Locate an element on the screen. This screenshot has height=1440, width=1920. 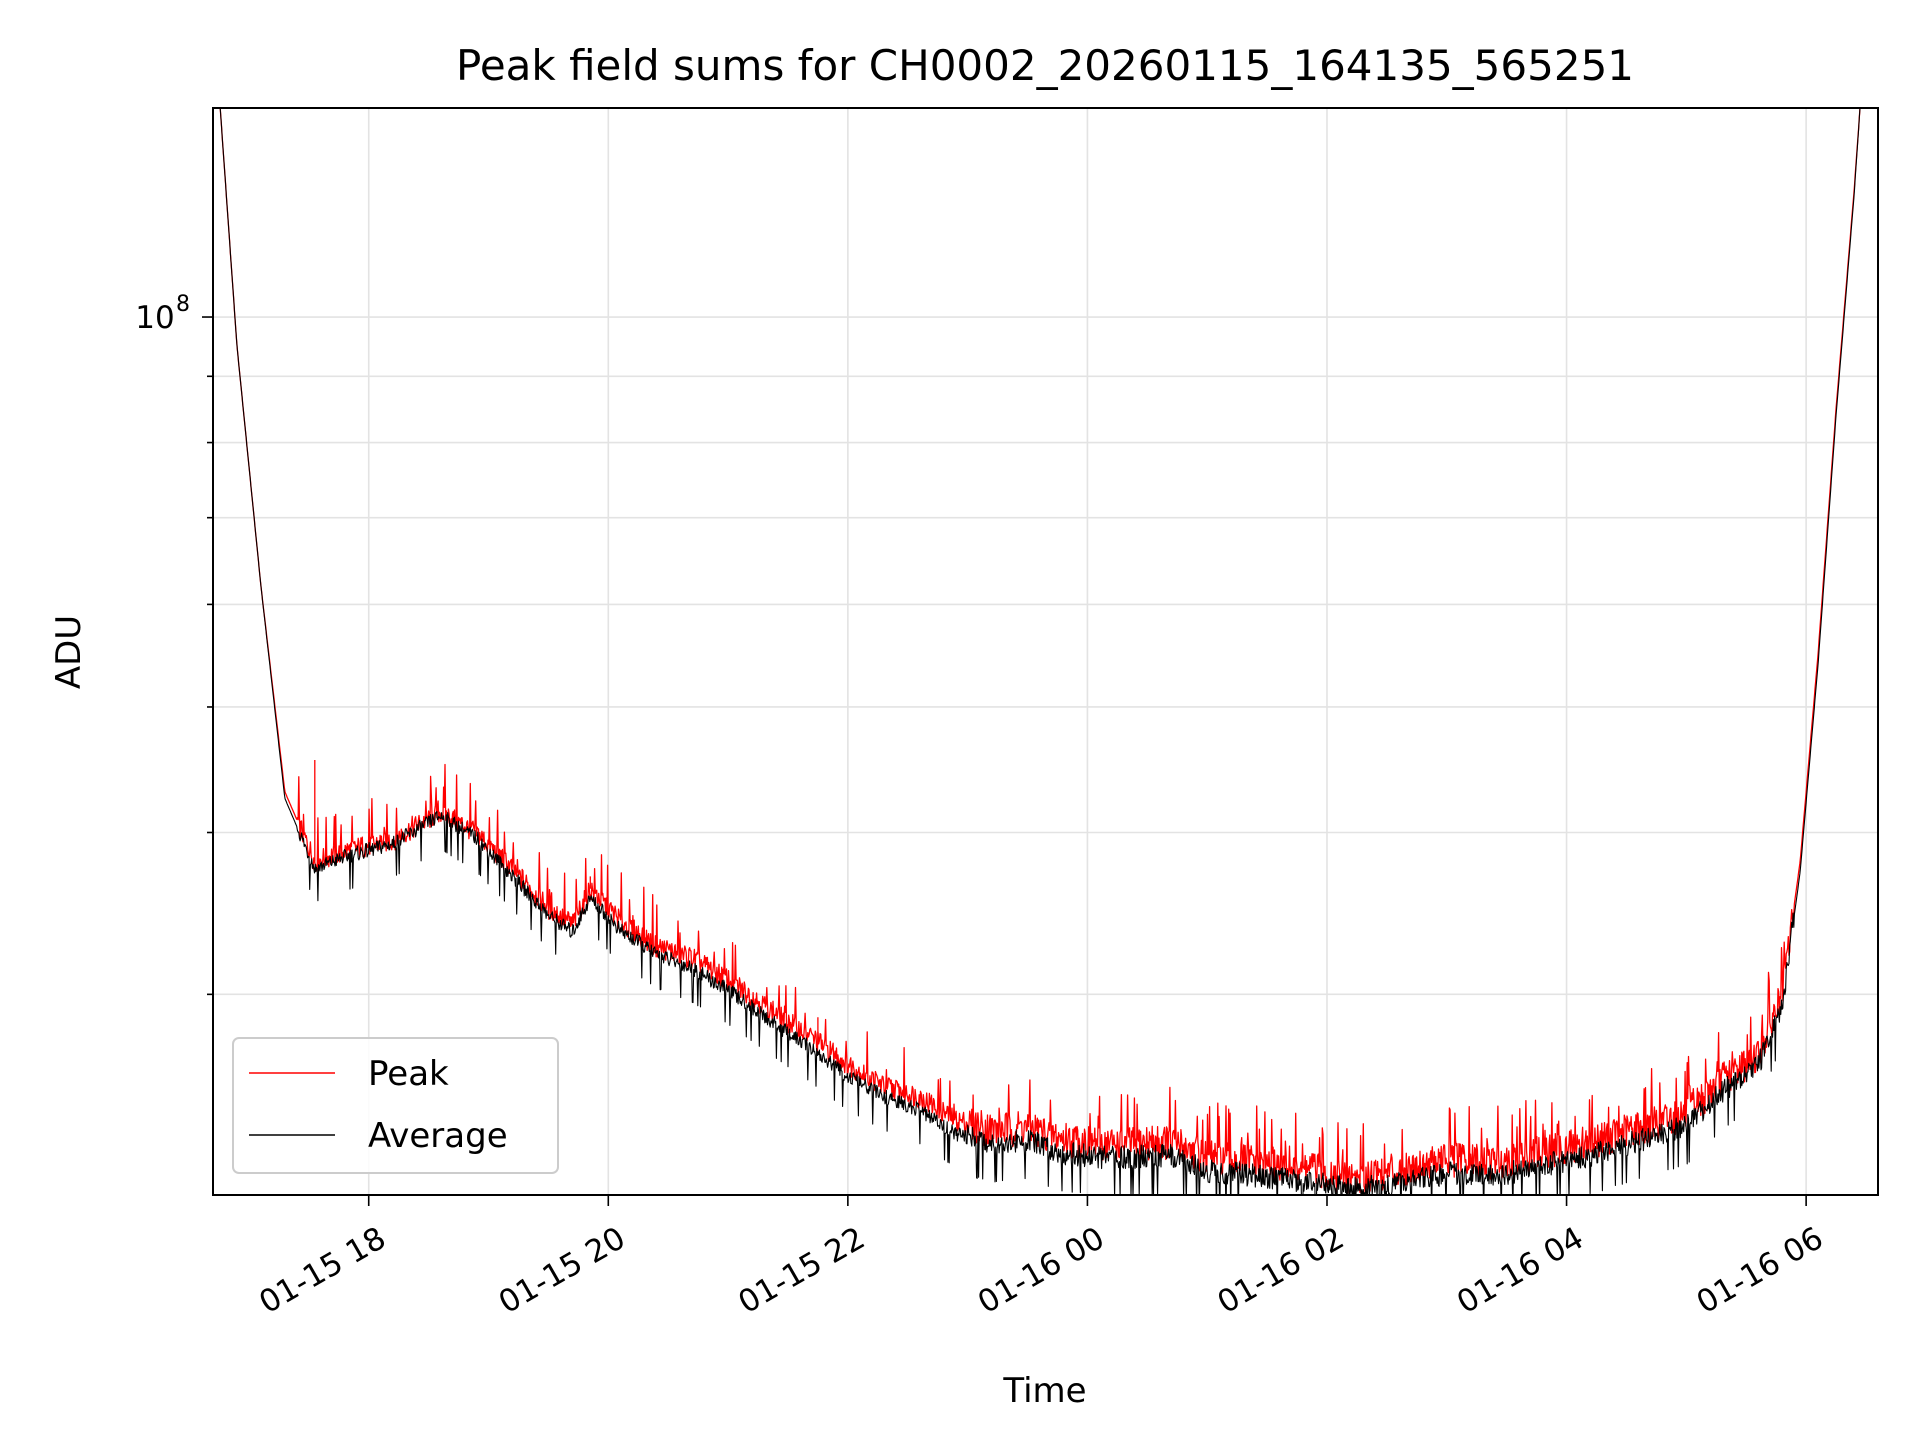
y-tick-label-exponent: 8 is located at coordinates (183, 304).